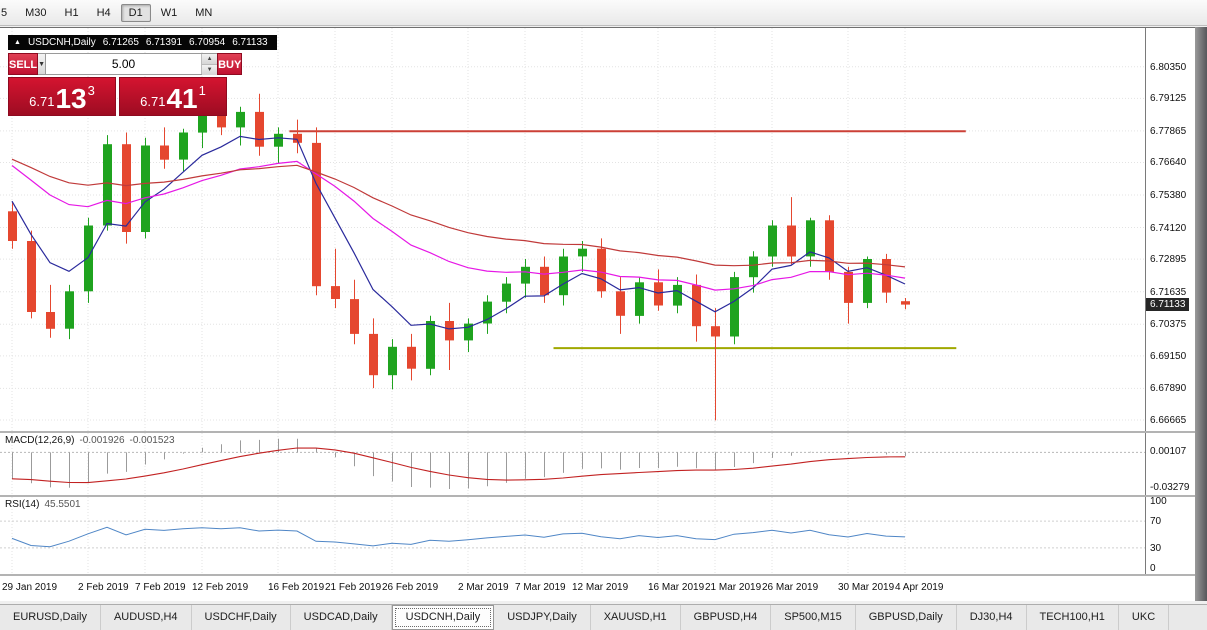 The width and height of the screenshot is (1207, 630). Describe the element at coordinates (992, 617) in the screenshot. I see `chart-tab-dj30: DJ30,H4` at that location.